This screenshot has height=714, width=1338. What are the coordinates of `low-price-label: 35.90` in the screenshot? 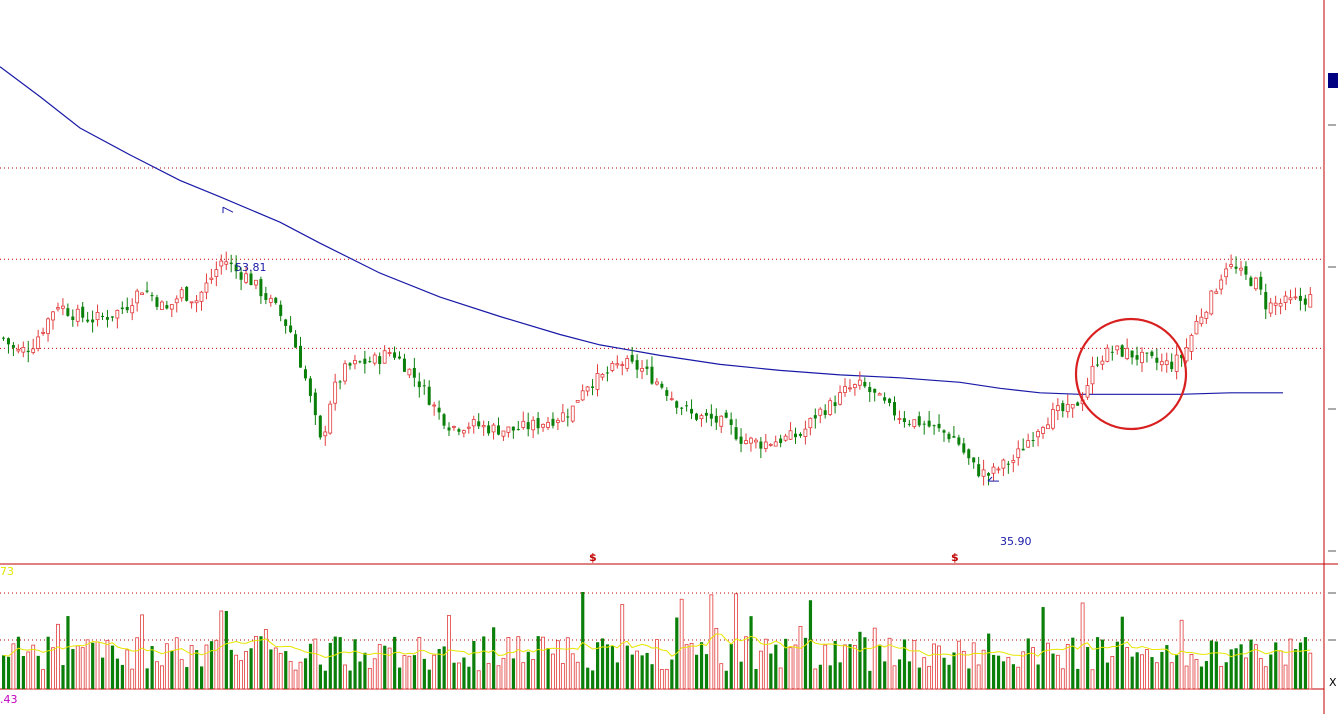 It's located at (1016, 541).